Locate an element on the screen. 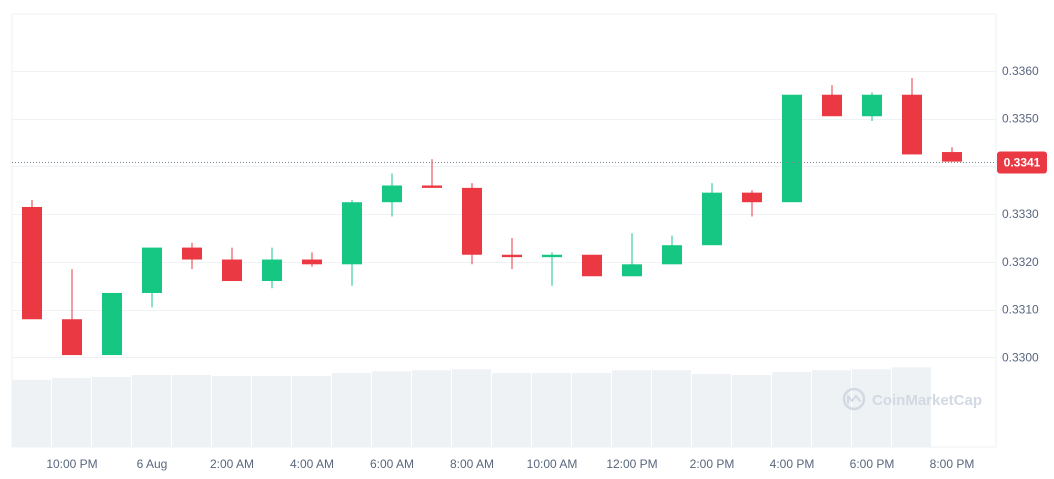  y-axis: 0.3300 0.3310 0.3320 0.3330 0.3350 0.3360 is located at coordinates (1020, 214).